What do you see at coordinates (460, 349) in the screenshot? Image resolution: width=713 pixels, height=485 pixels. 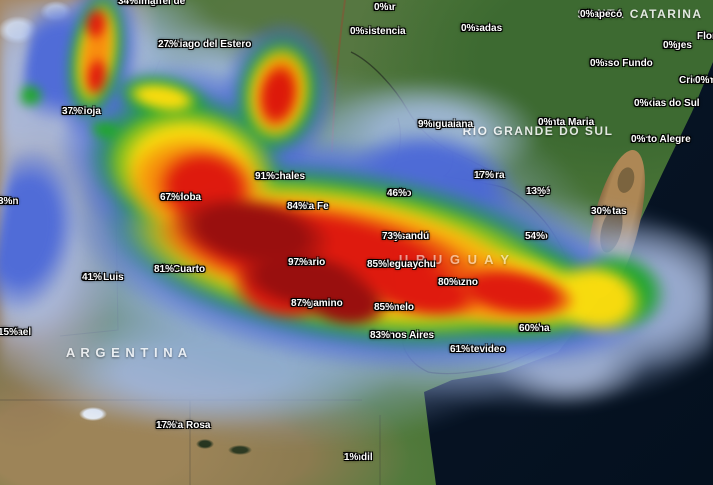 I see `city-percentage: 61%` at bounding box center [460, 349].